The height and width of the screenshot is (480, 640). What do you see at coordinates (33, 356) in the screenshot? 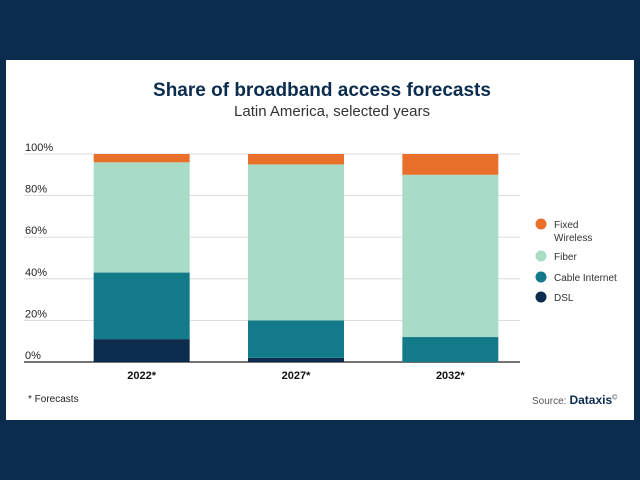
I see `y-tick-label: 0%` at bounding box center [33, 356].